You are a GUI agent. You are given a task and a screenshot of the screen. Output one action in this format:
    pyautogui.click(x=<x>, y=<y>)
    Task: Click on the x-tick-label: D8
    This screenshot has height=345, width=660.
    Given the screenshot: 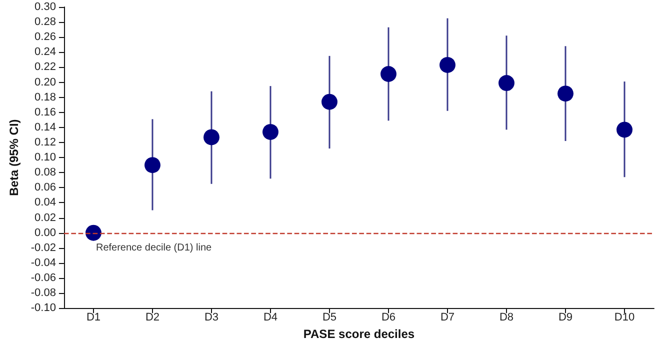 What is the action you would take?
    pyautogui.click(x=506, y=318)
    